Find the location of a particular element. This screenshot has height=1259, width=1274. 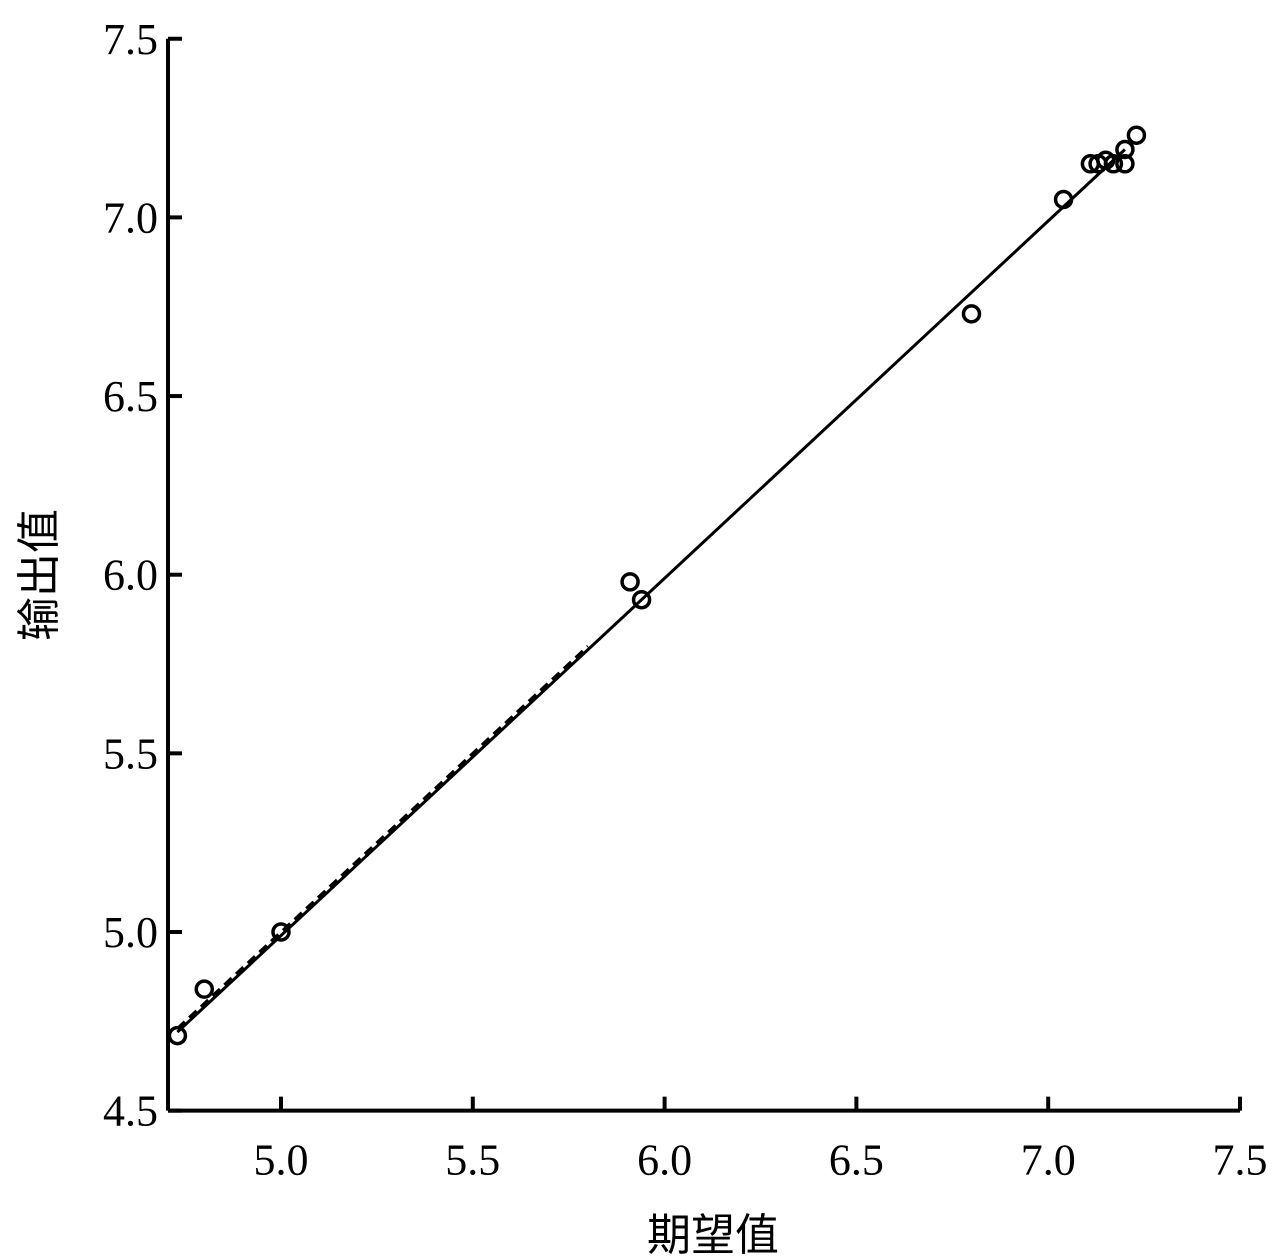

y-tick-label: 7.5 is located at coordinates (130, 39).